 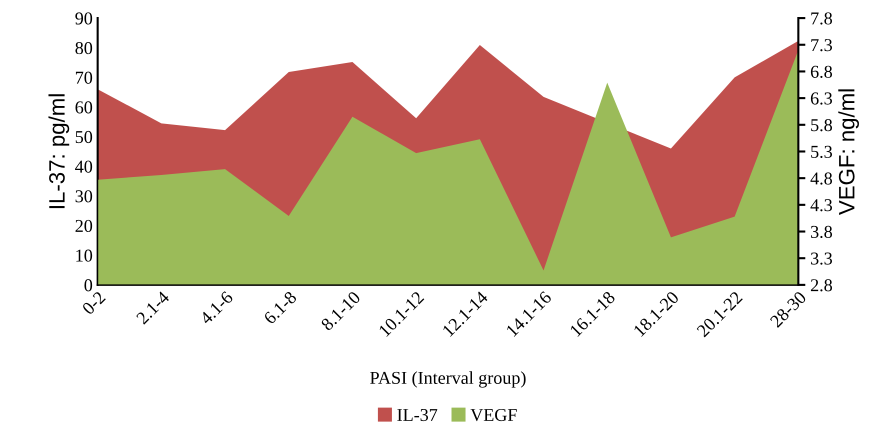 What do you see at coordinates (83, 166) in the screenshot?
I see `y-tick-label: 40` at bounding box center [83, 166].